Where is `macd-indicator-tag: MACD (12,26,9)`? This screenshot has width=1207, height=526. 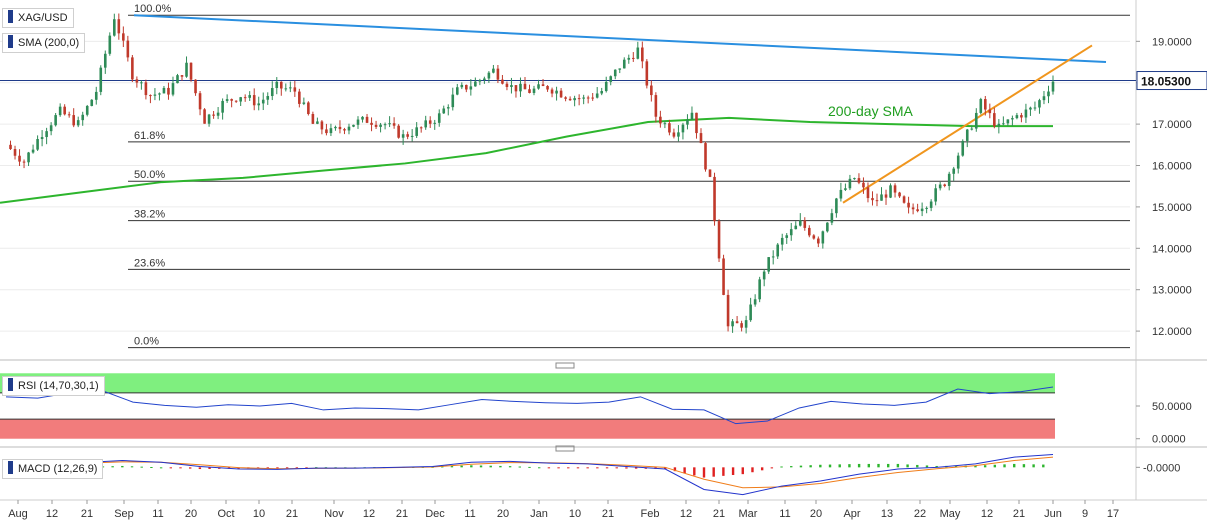
macd-indicator-tag: MACD (12,26,9) is located at coordinates (53, 469).